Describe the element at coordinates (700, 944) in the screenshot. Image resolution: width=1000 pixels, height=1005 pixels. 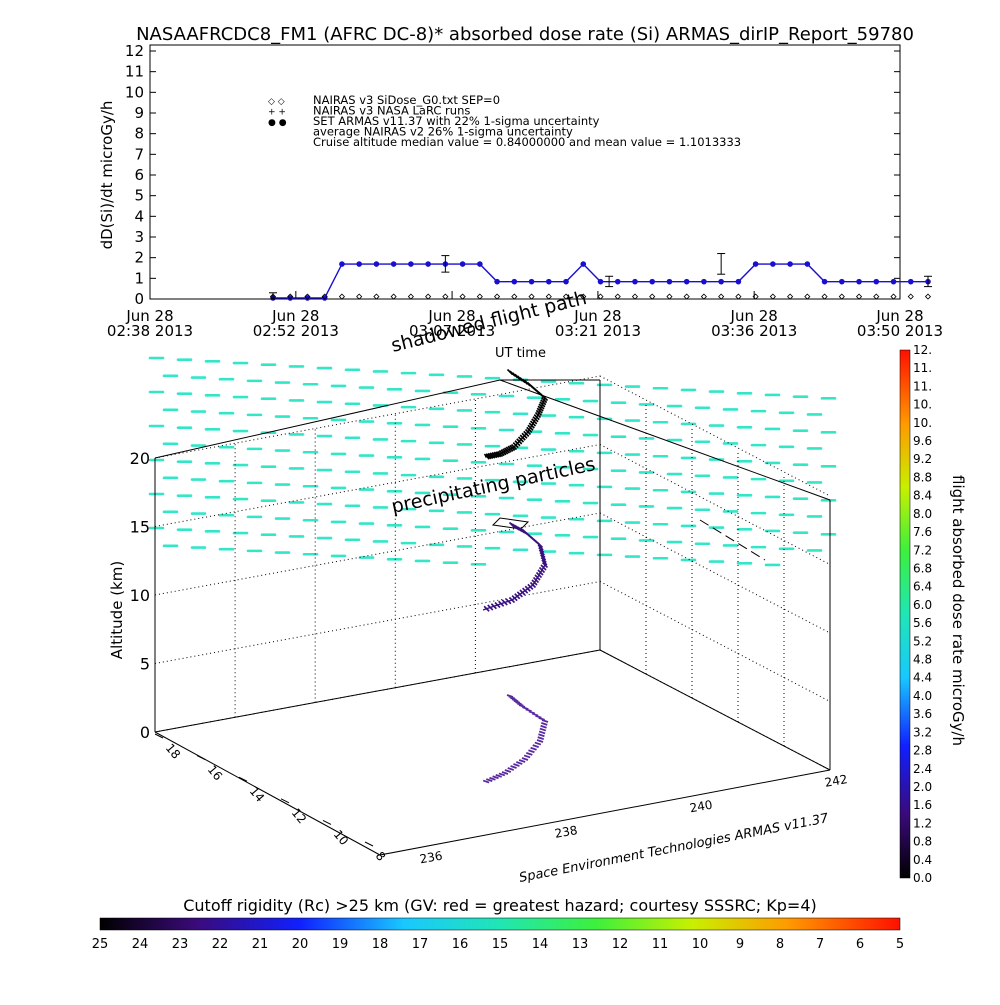
I see `rigidity-tick-label: 10` at that location.